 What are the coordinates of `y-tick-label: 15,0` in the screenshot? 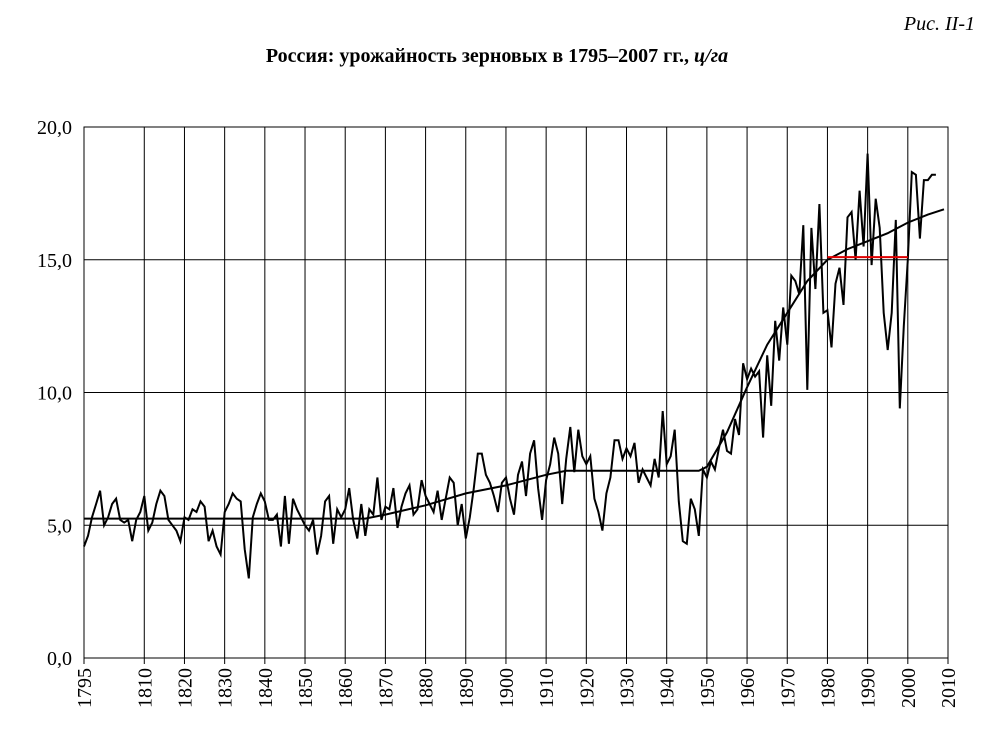 It's located at (54, 261).